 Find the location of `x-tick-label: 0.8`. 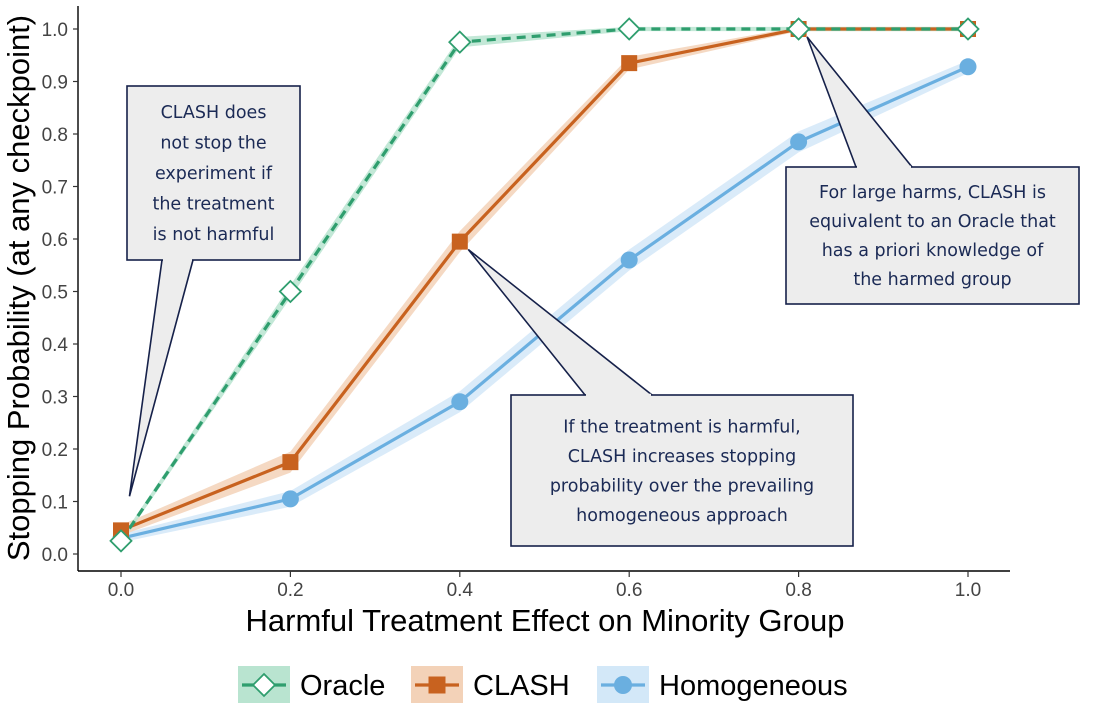

x-tick-label: 0.8 is located at coordinates (798, 590).